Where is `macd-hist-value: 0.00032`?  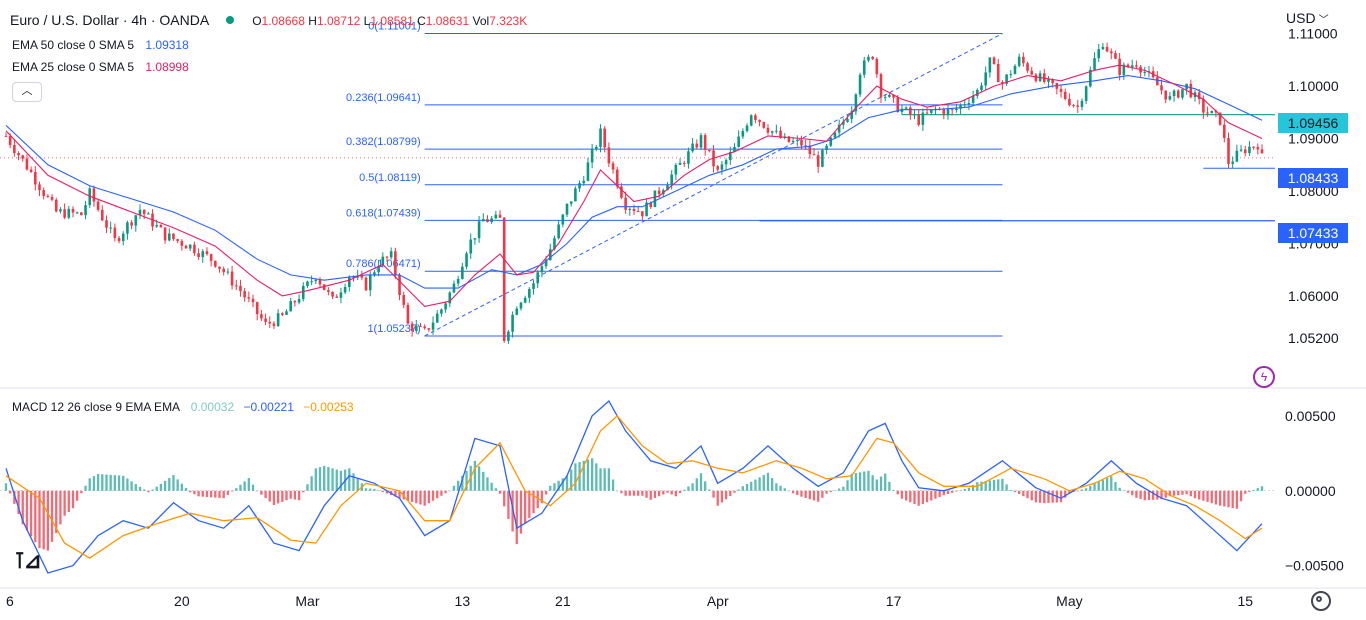
macd-hist-value: 0.00032 is located at coordinates (212, 407).